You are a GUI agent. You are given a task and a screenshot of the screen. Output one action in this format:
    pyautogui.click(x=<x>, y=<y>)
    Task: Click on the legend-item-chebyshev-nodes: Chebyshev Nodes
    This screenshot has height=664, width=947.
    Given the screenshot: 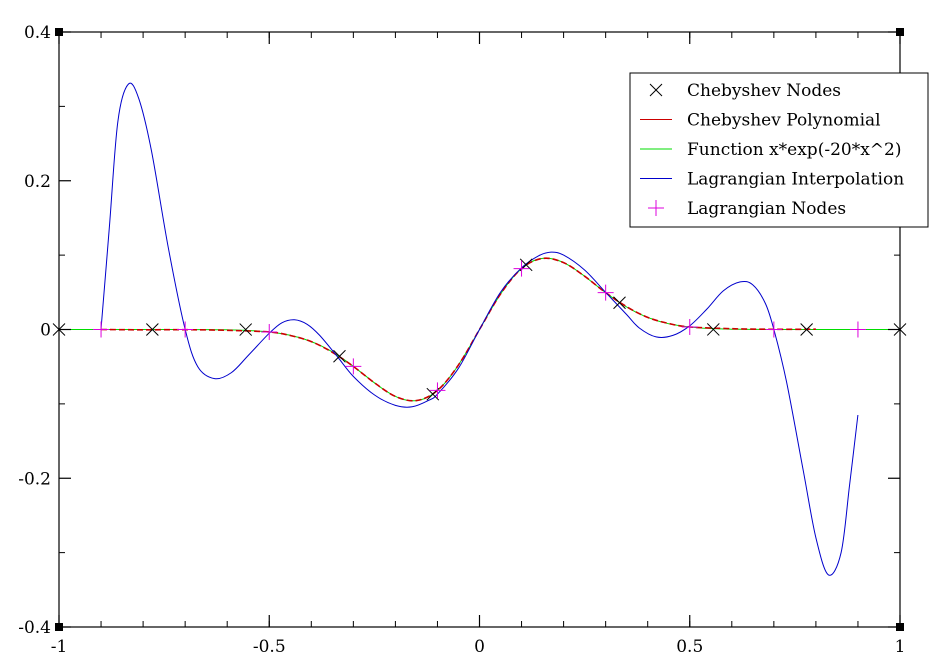 What is the action you would take?
    pyautogui.click(x=745, y=91)
    